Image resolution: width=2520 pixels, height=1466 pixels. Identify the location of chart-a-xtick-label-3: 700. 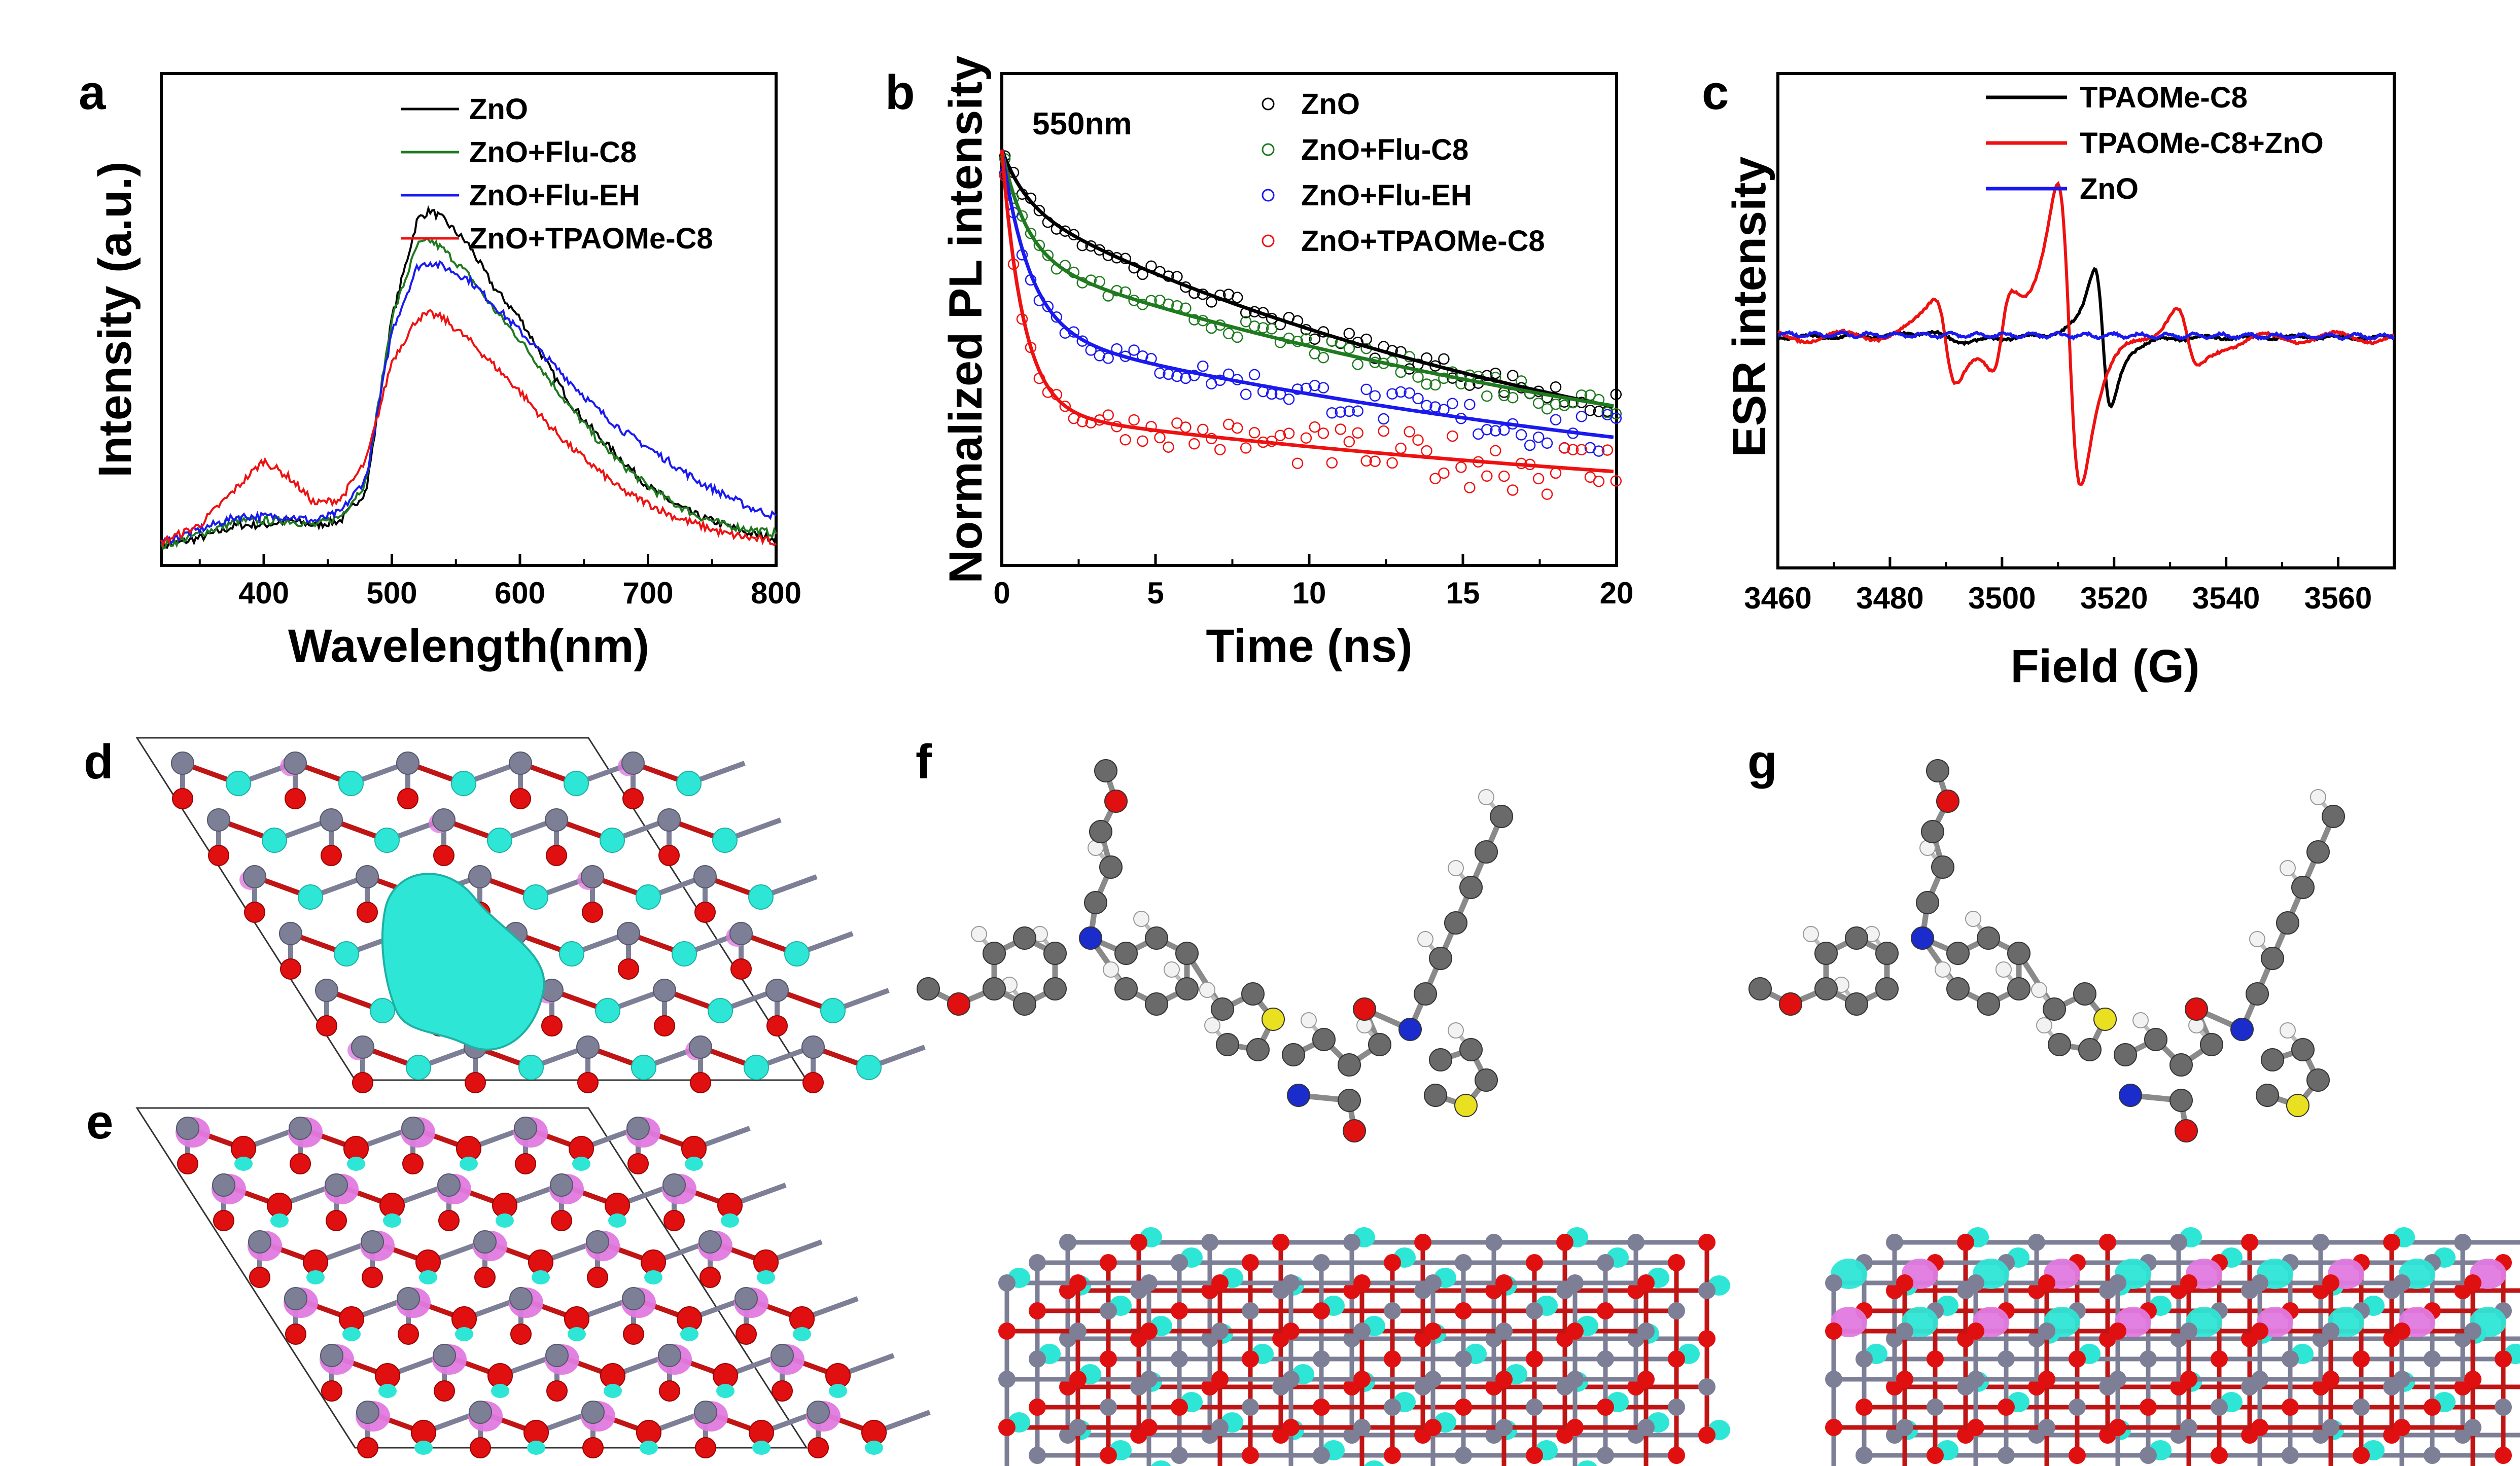
(647, 593).